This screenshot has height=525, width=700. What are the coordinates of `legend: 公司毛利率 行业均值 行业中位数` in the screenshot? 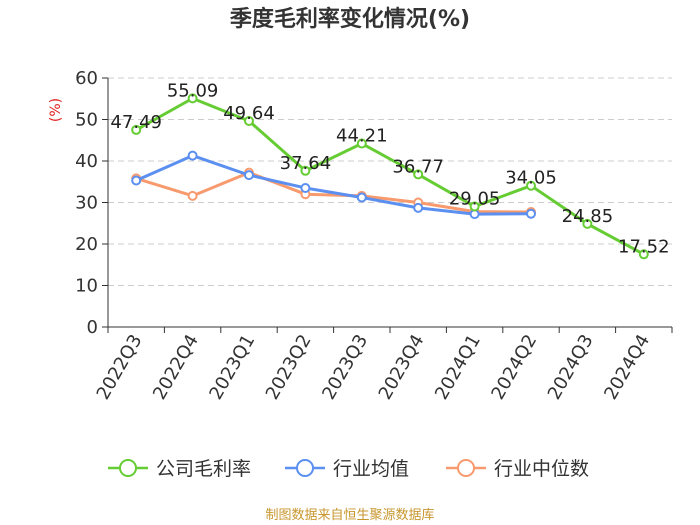 It's located at (348, 469).